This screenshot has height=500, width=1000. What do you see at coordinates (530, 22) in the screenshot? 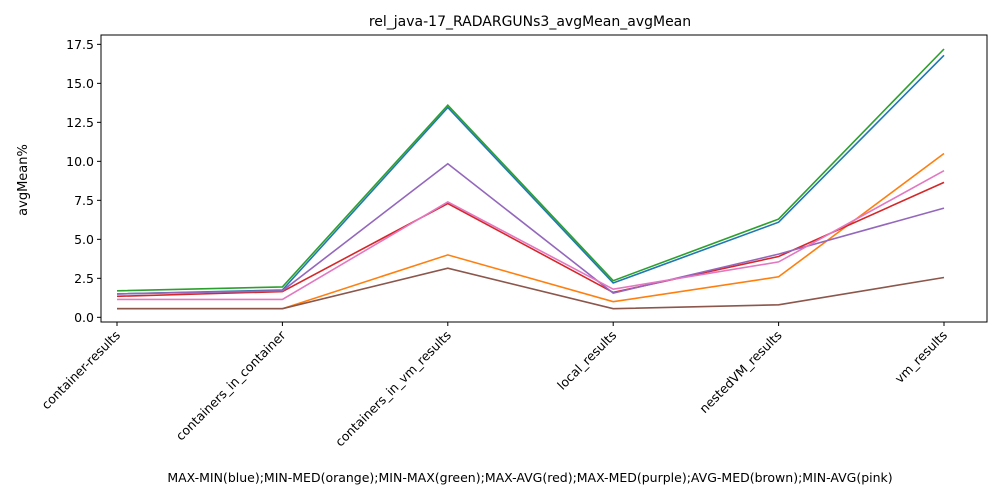
I see `chart-title: rel_java-17_RADARGUNs3_avgMean_avgMean` at bounding box center [530, 22].